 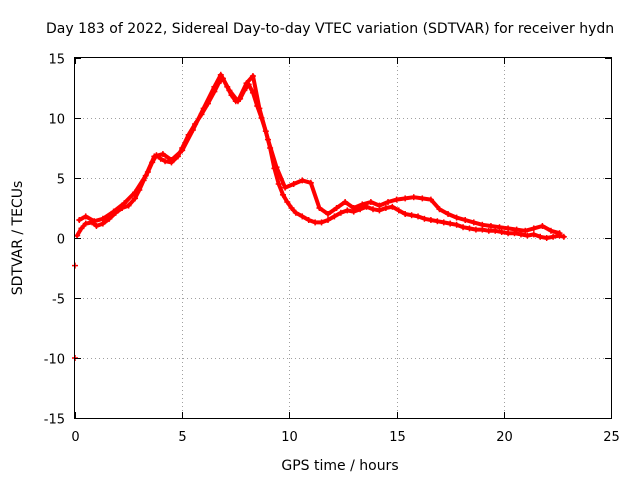 What do you see at coordinates (18, 238) in the screenshot?
I see `y-axis-label: SDTVAR / TECUs` at bounding box center [18, 238].